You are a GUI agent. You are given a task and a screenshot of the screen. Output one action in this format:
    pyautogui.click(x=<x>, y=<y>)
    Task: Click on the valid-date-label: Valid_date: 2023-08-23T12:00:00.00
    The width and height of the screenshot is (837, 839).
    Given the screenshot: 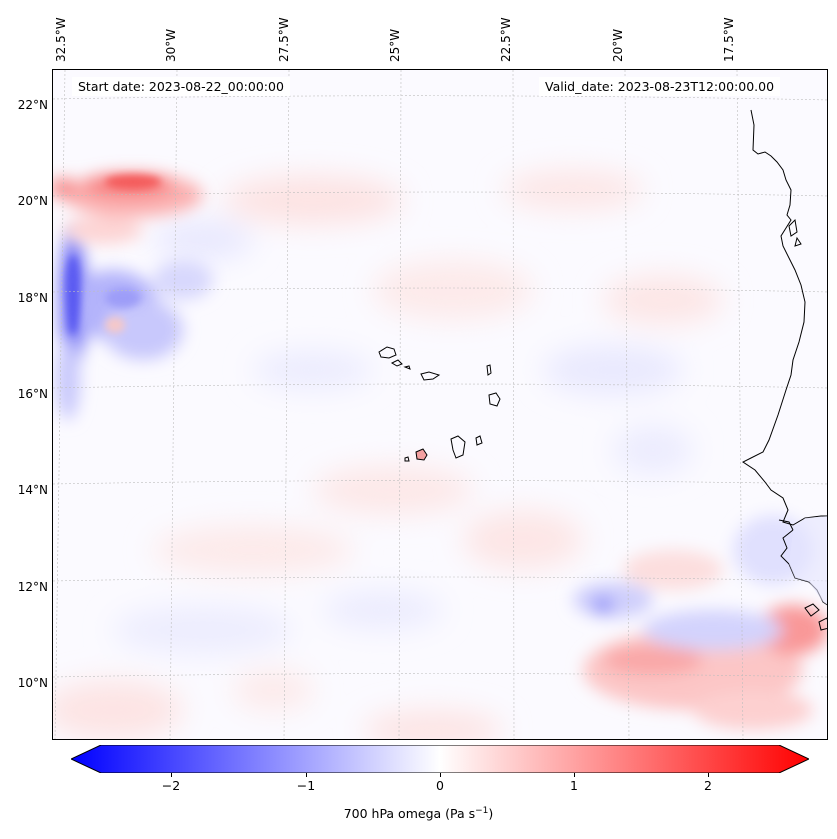 What is the action you would take?
    pyautogui.click(x=660, y=86)
    